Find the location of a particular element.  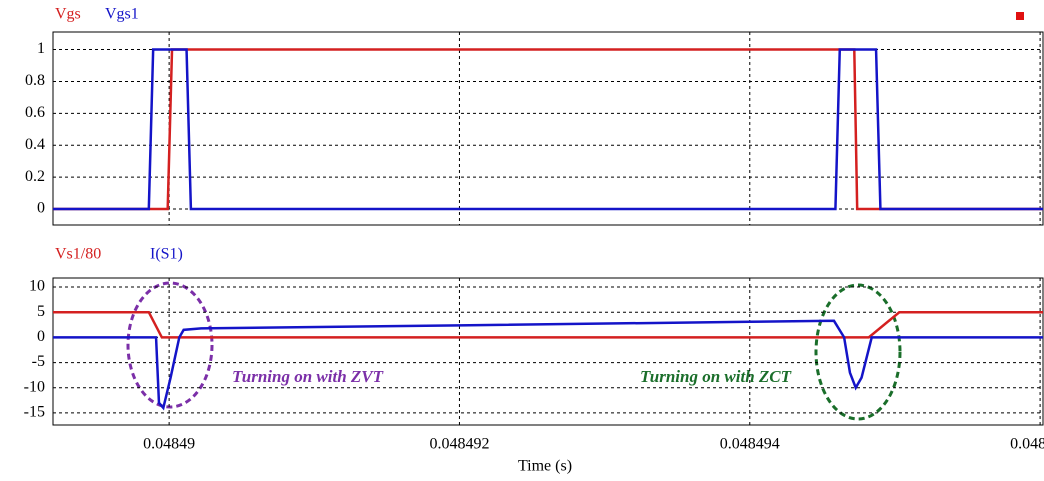

y-tick-label: -5 is located at coordinates (38, 361).